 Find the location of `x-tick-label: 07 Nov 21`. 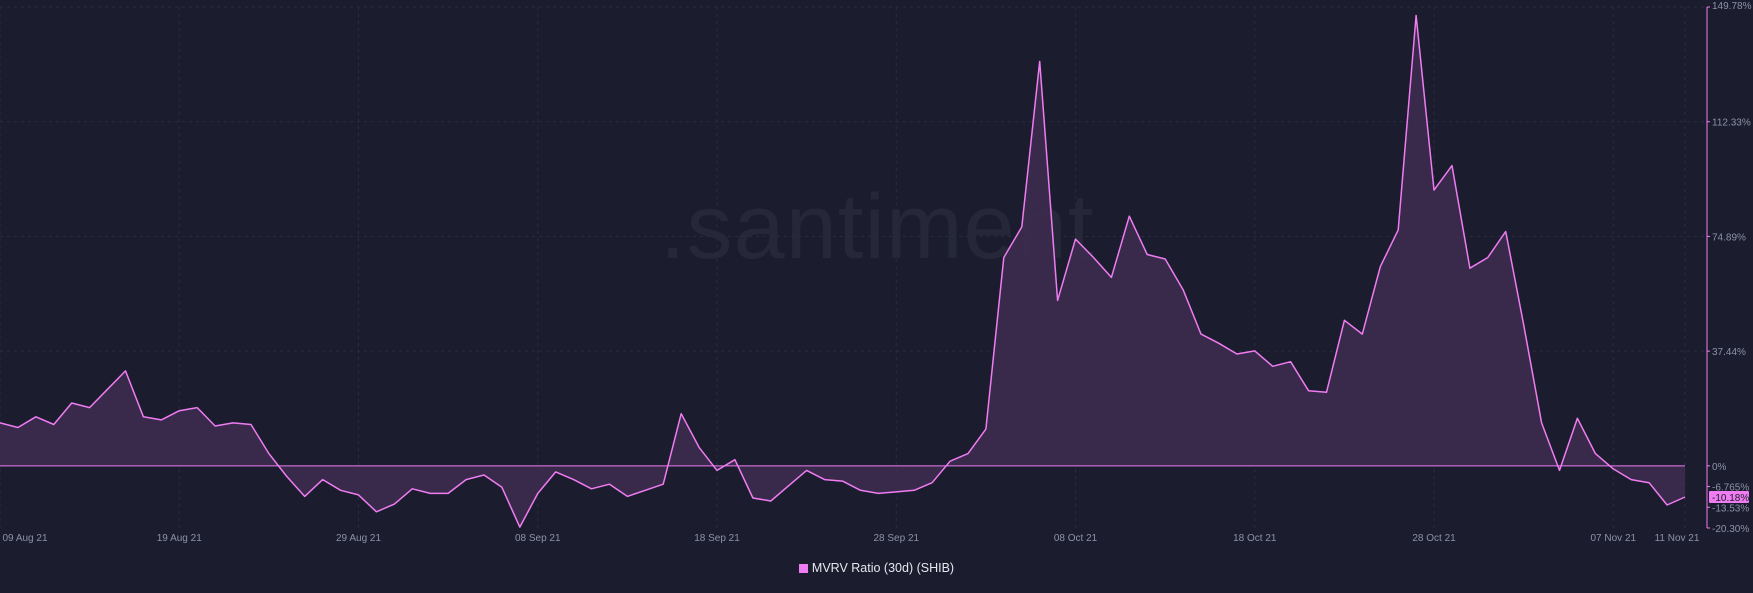

x-tick-label: 07 Nov 21 is located at coordinates (1614, 538).